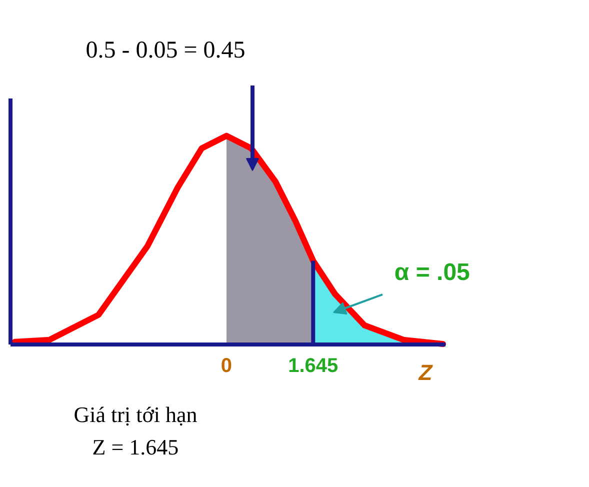 This screenshot has width=589, height=487. I want to click on text: Giá trị tới hạn Z = 1.645, so click(136, 431).